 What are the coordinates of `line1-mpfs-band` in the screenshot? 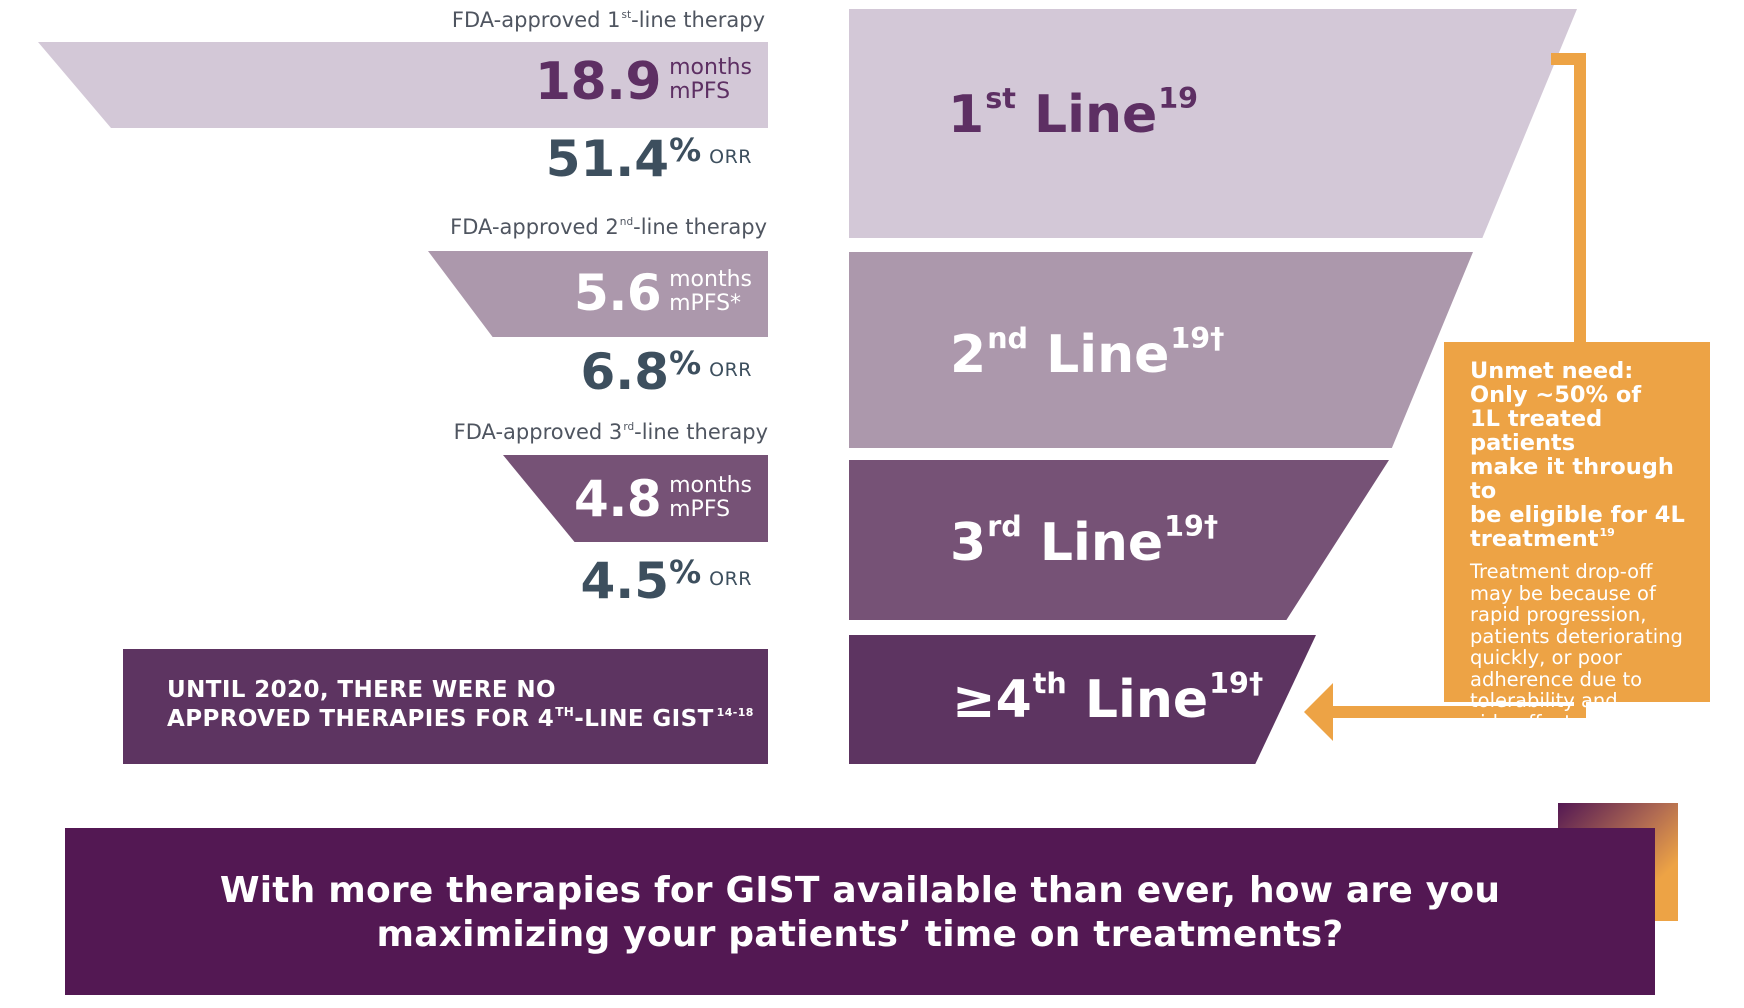 It's located at (403, 85).